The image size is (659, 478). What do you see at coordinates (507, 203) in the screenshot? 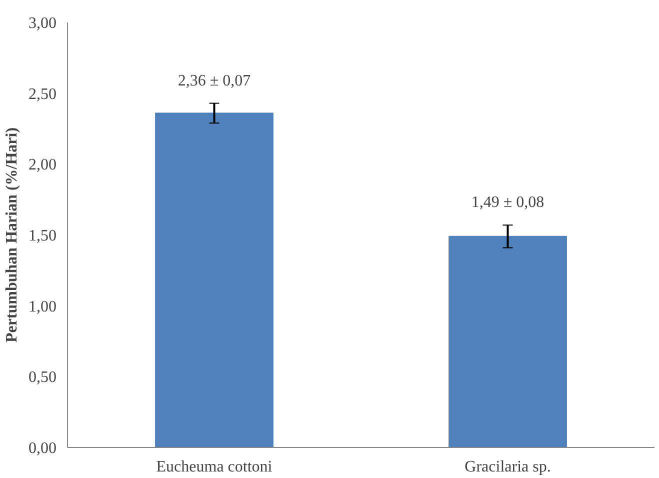
I see `data-label: 1,49 ± 0,08` at bounding box center [507, 203].